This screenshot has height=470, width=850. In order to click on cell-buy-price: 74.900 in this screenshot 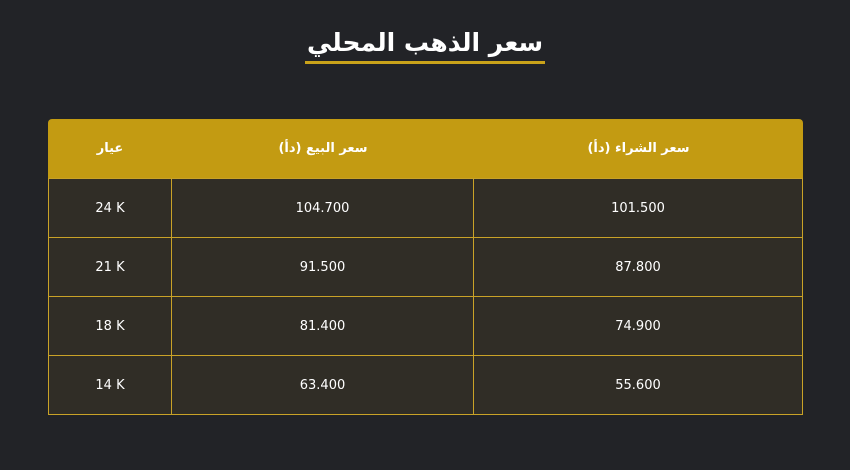, I will do `click(638, 326)`.